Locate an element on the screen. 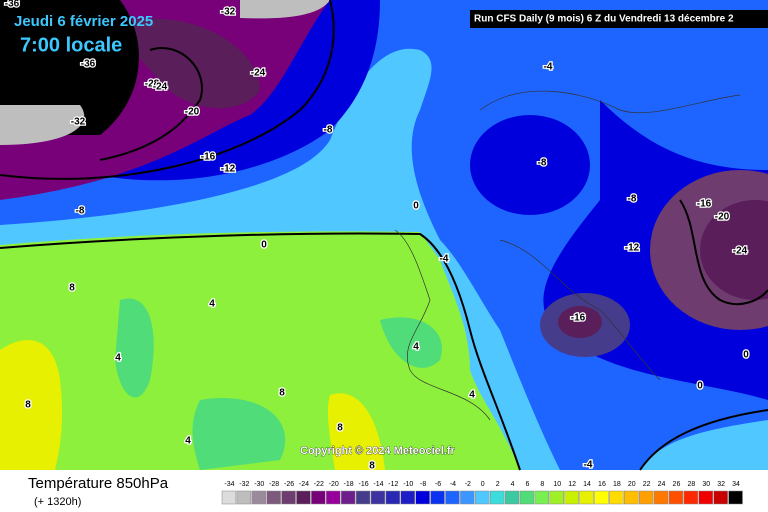  date: Jeudi 6 février 2025 is located at coordinates (83, 21).